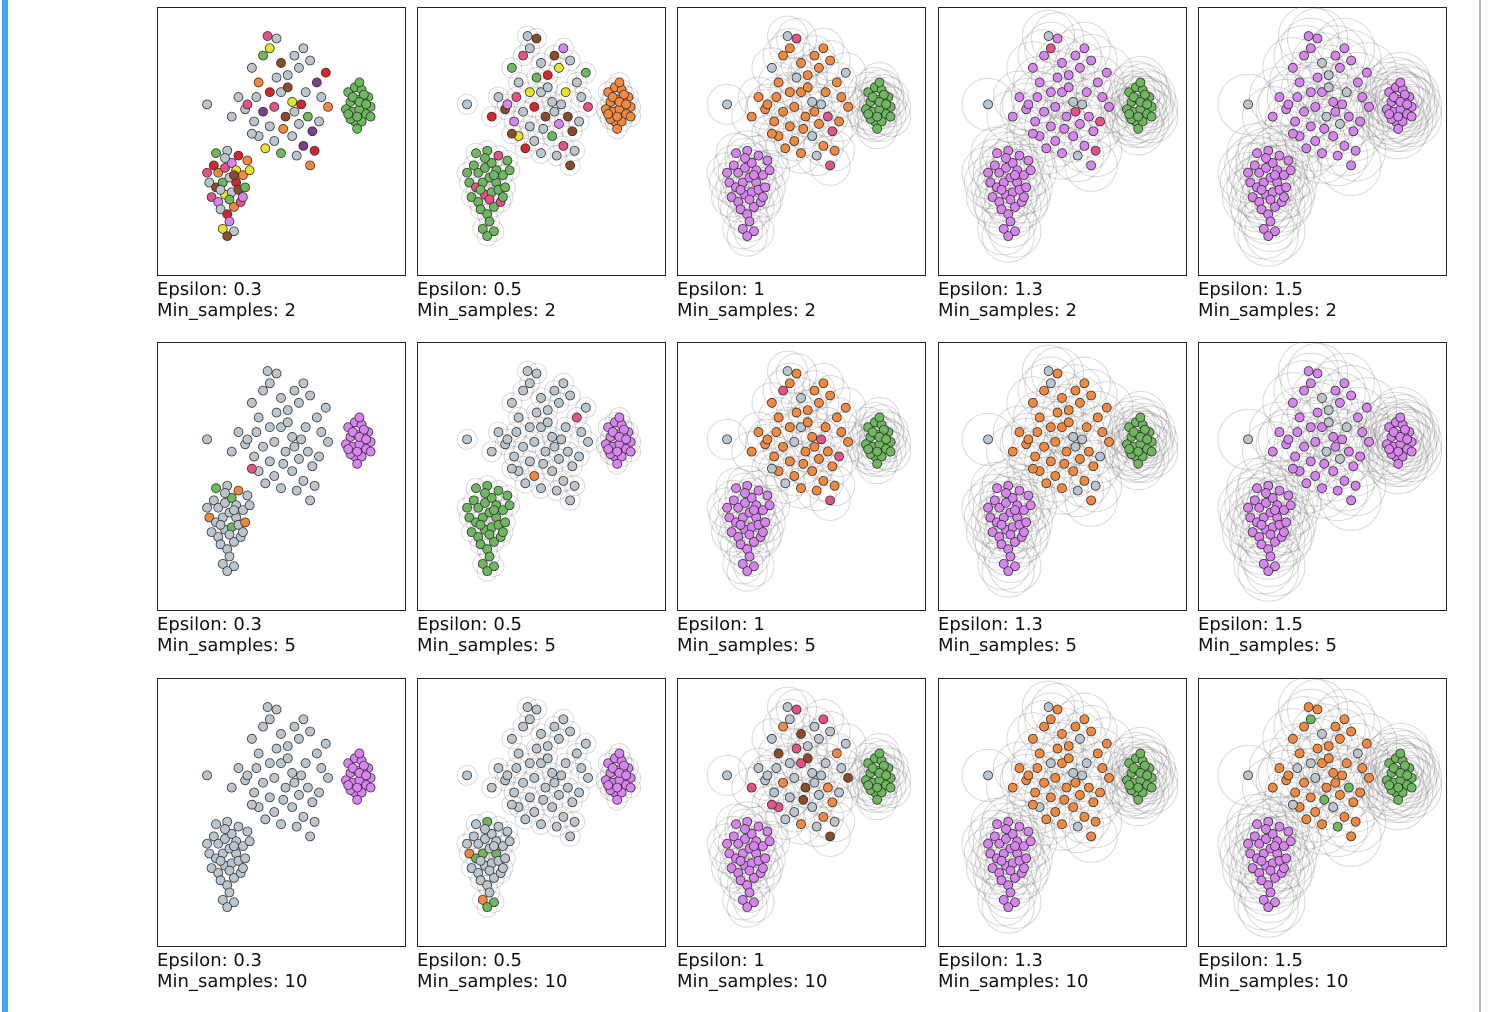  I want to click on cluster-point-pink, so click(827, 116).